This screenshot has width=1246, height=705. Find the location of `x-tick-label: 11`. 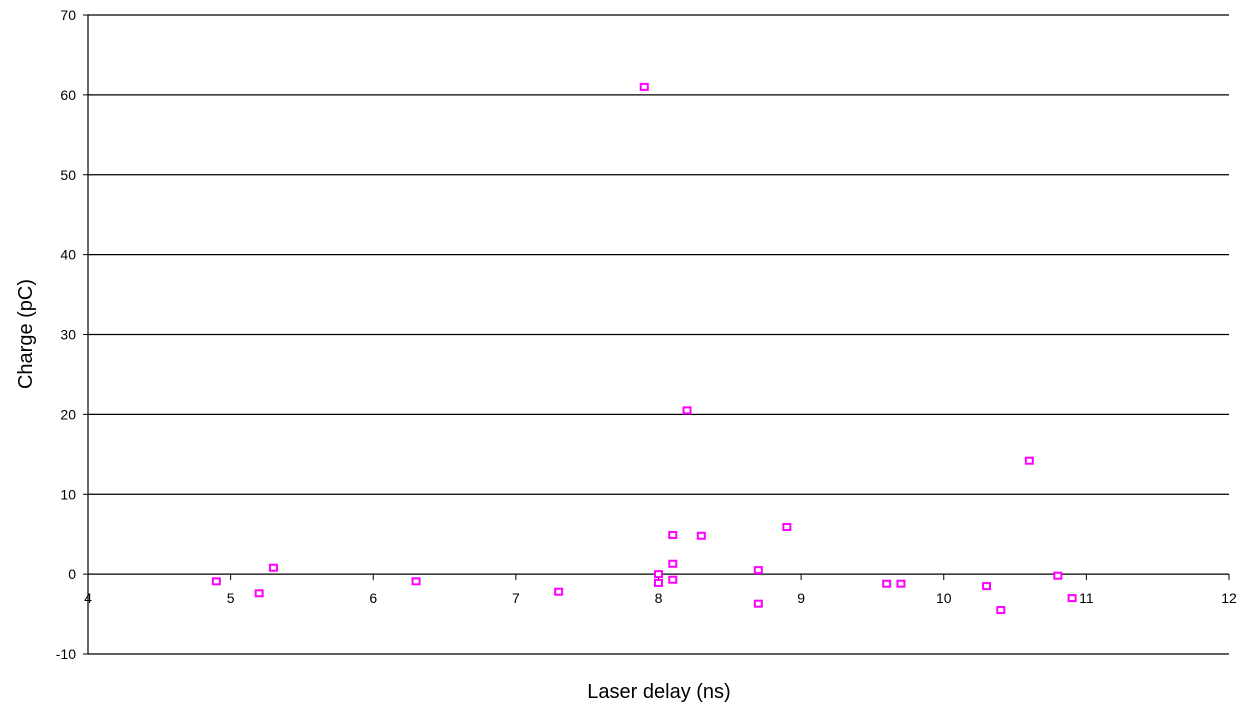

x-tick-label: 11 is located at coordinates (1086, 598).